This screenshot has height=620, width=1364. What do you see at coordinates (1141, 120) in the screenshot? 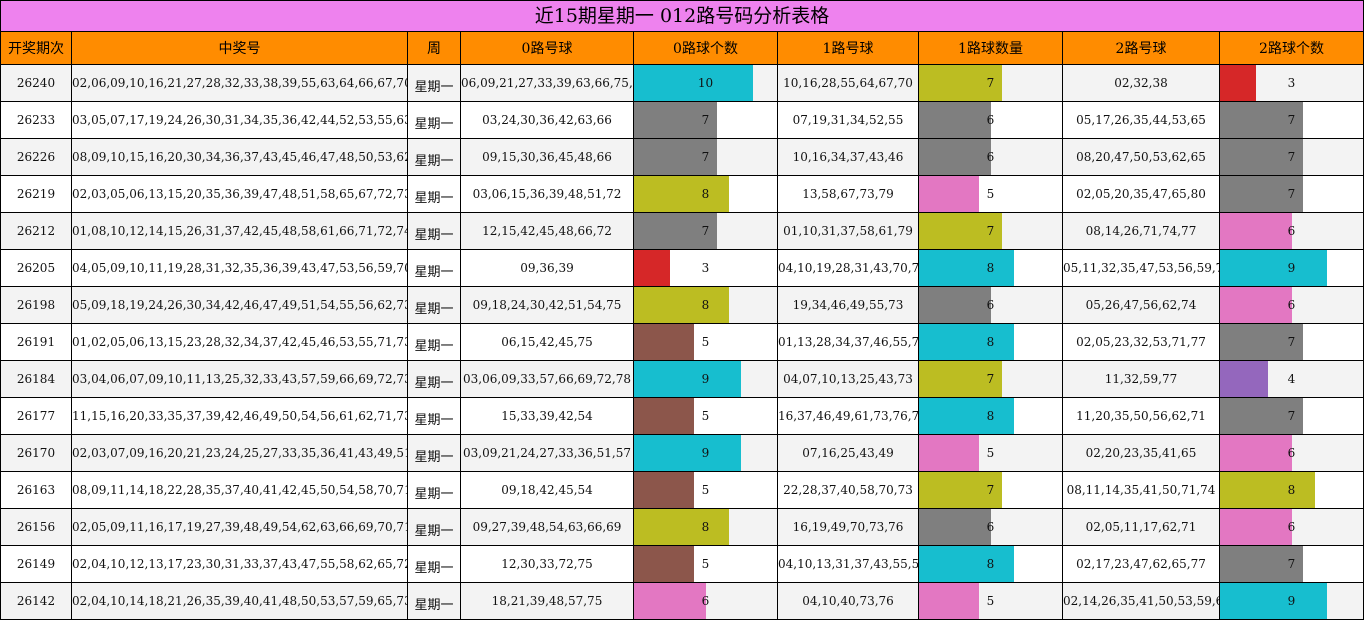
I see `road2-balls-cell: 05,17,26,35,44,53,65` at bounding box center [1141, 120].